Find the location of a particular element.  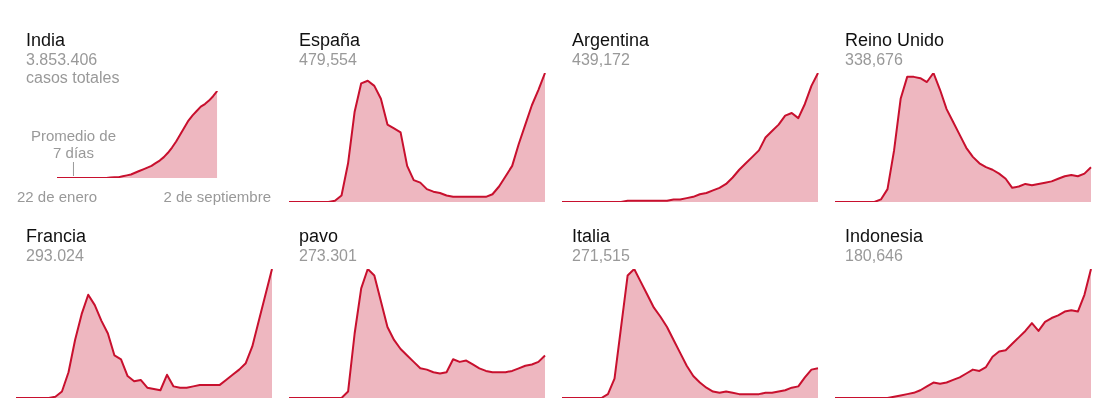

chart-subtitle: 439,172 is located at coordinates (601, 60).